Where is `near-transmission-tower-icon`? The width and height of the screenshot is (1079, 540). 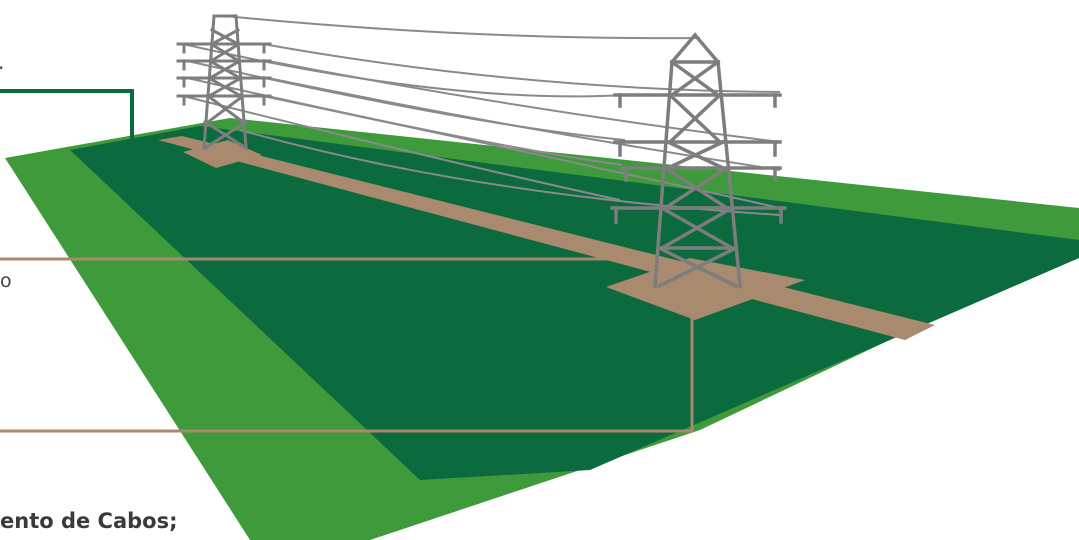
near-transmission-tower-icon is located at coordinates (698, 160).